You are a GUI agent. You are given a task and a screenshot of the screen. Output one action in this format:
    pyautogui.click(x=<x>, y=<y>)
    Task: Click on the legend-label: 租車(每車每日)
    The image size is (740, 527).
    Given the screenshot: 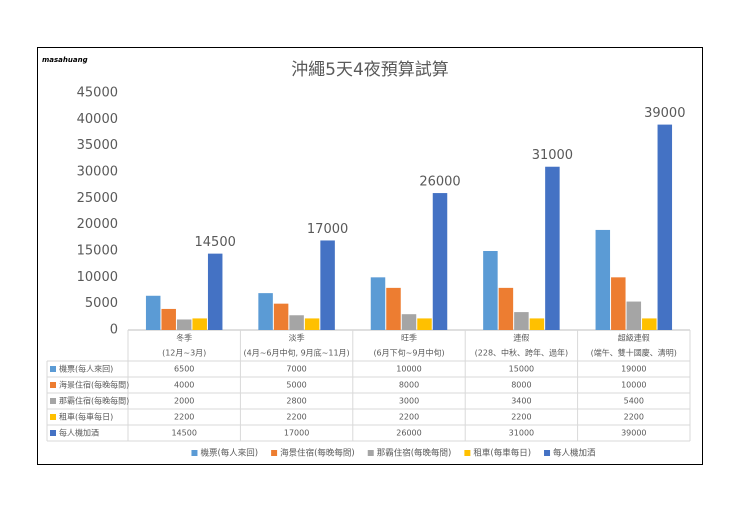 What is the action you would take?
    pyautogui.click(x=502, y=453)
    